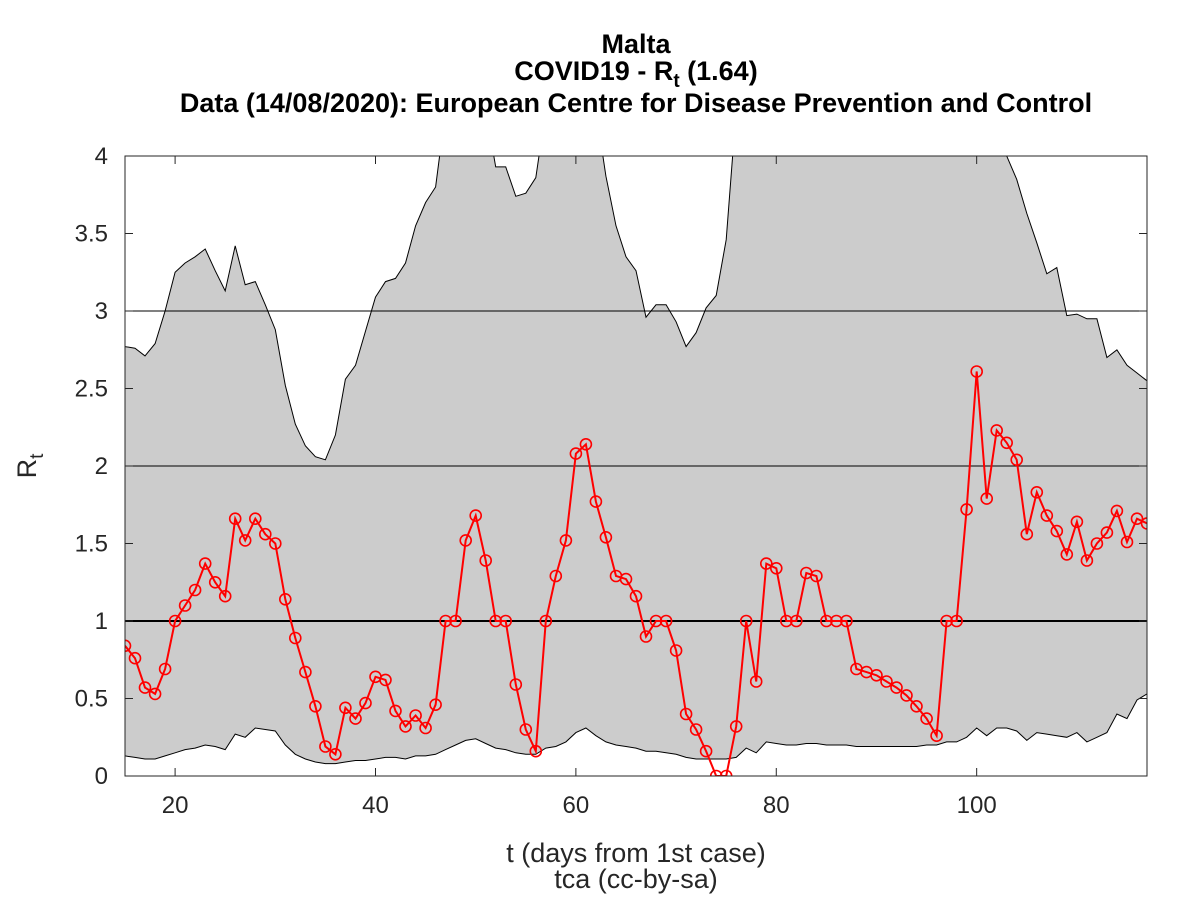 The width and height of the screenshot is (1200, 900). I want to click on credit-label: tca (cc-by-sa), so click(636, 879).